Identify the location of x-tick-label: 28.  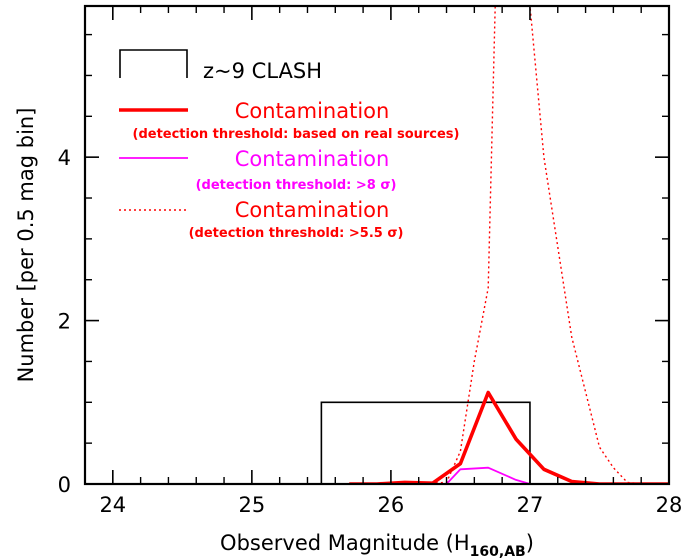
(669, 505).